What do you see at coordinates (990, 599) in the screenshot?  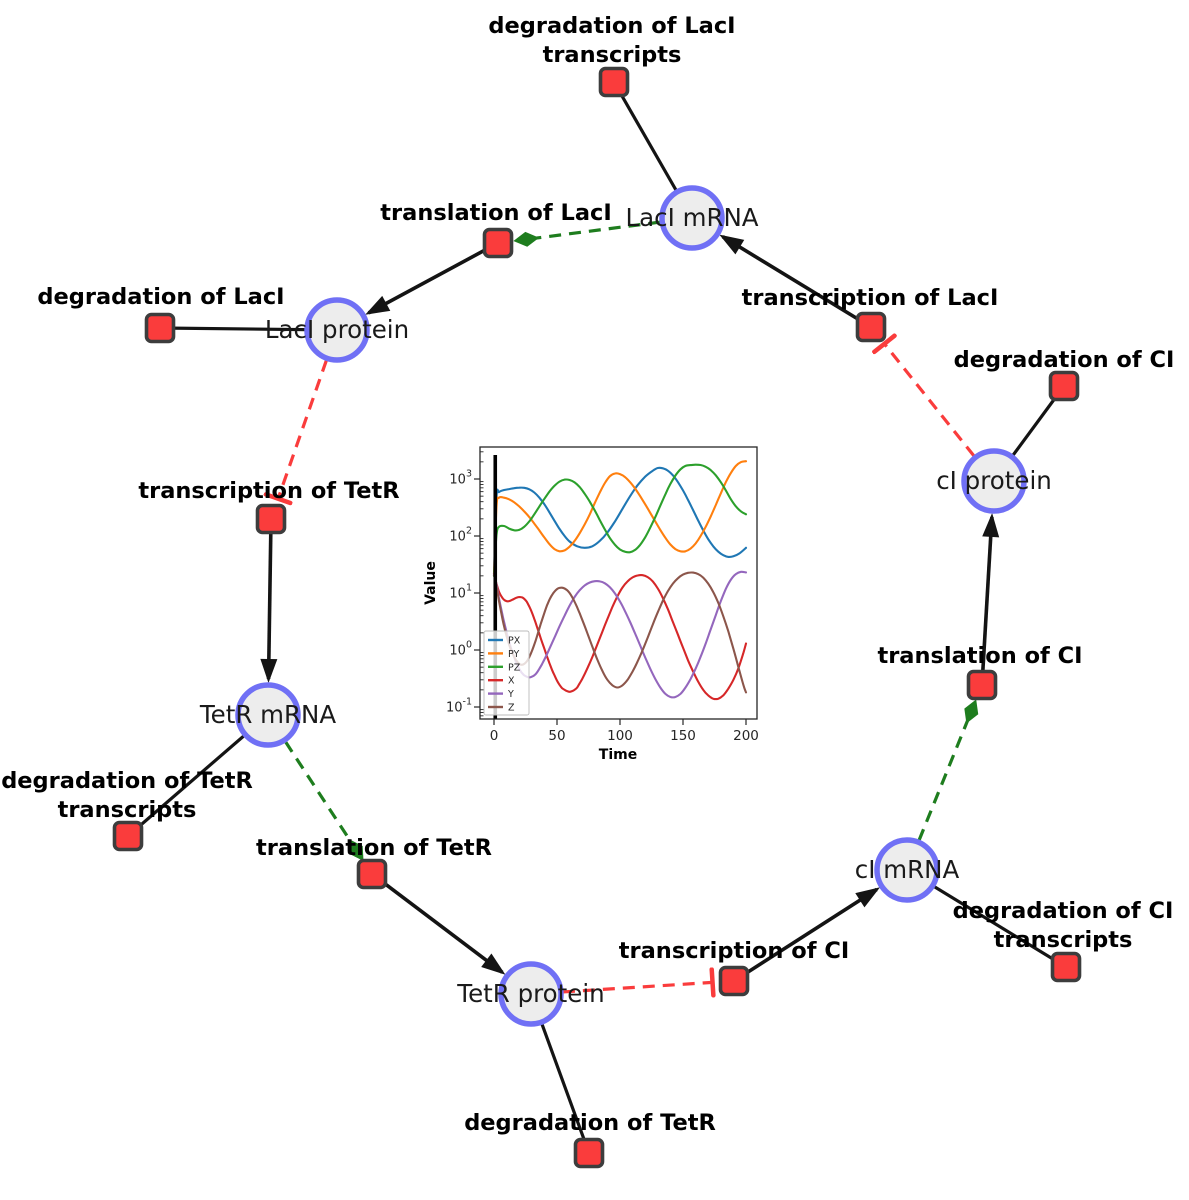 I see `edge-production-transl-ci-to-ci-protein` at bounding box center [990, 599].